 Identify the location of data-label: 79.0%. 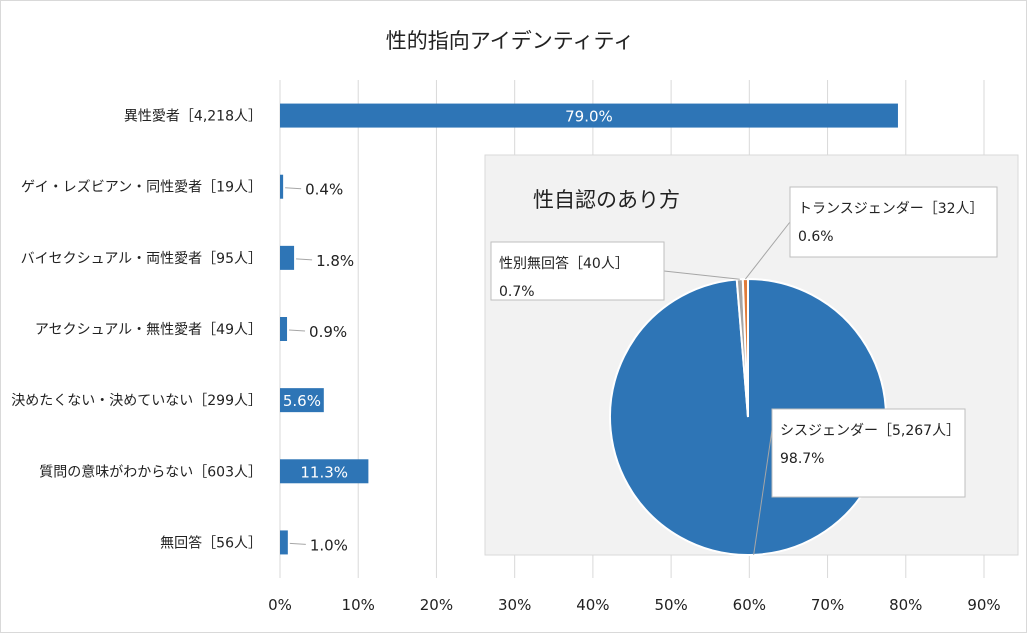
(589, 117).